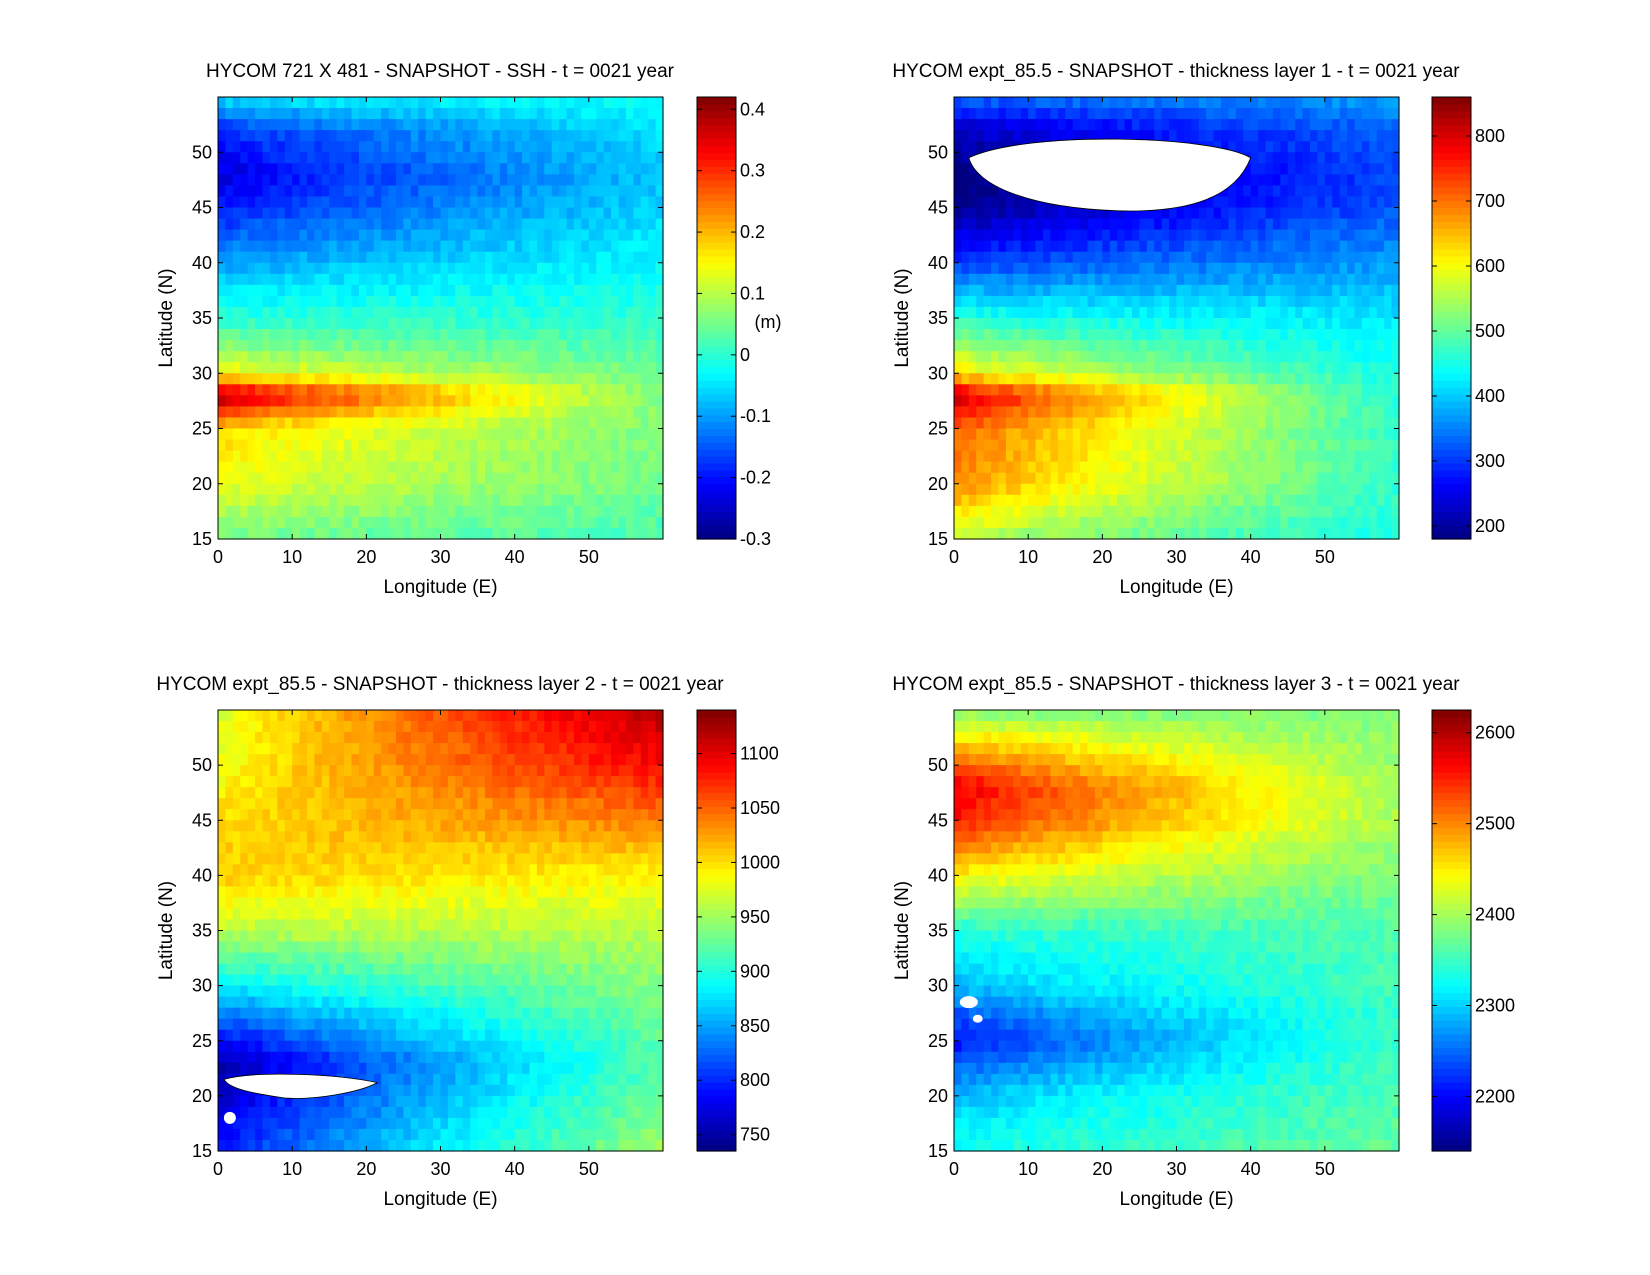  Describe the element at coordinates (1325, 557) in the screenshot. I see `x-tick-label: 50` at that location.